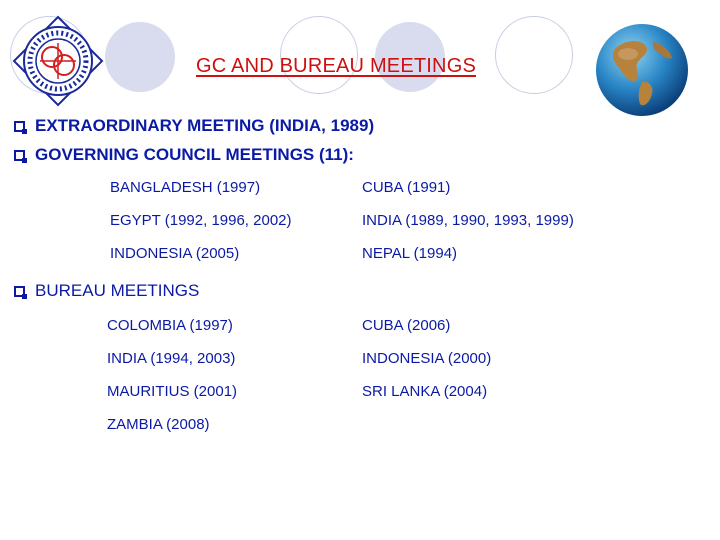  Describe the element at coordinates (58, 61) in the screenshot. I see `organization-seal-logo` at that location.